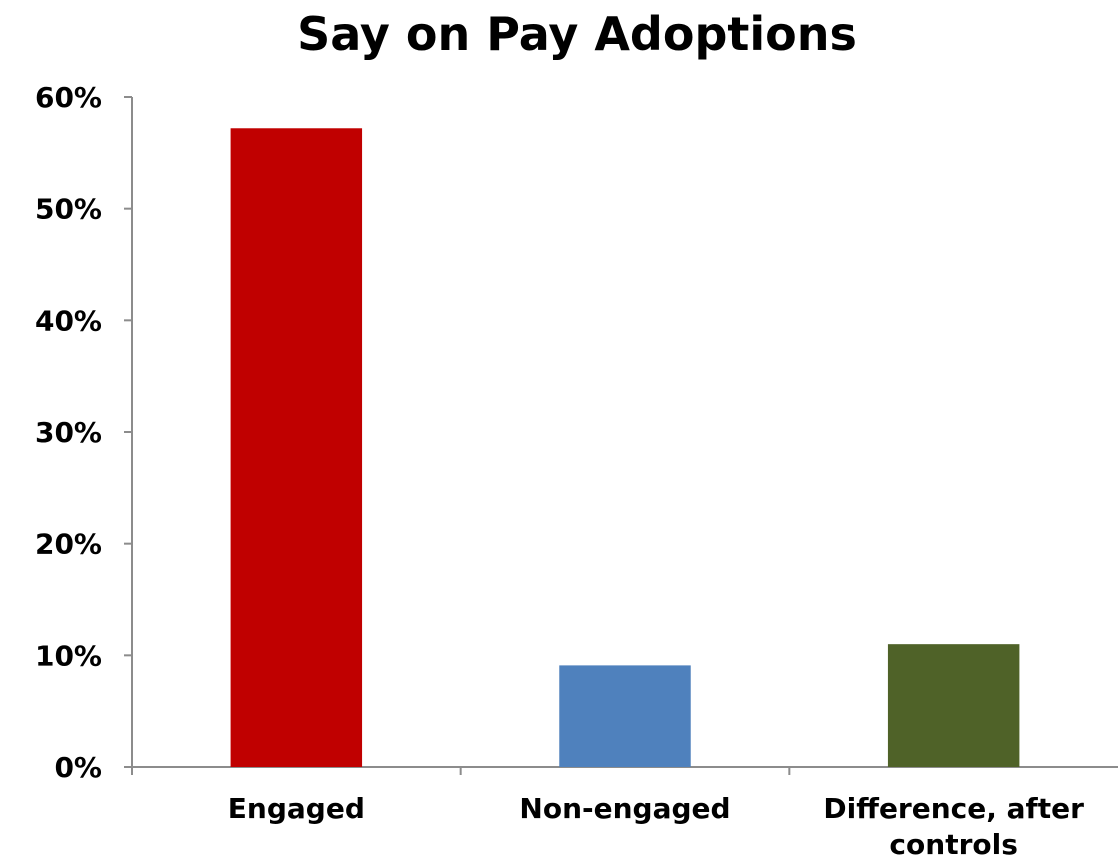 This screenshot has width=1118, height=862. What do you see at coordinates (68, 320) in the screenshot?
I see `y-tick-label: 40%` at bounding box center [68, 320].